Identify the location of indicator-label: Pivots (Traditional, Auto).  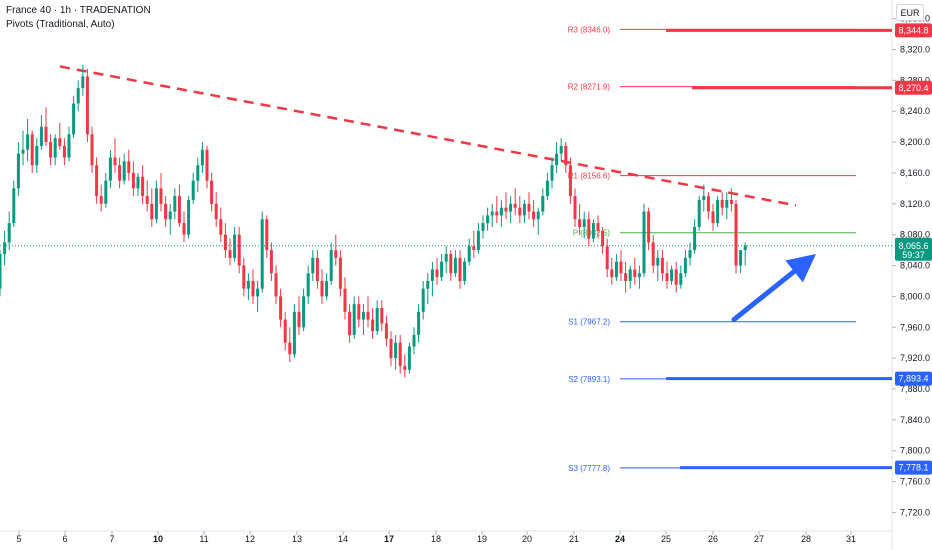
(60, 24).